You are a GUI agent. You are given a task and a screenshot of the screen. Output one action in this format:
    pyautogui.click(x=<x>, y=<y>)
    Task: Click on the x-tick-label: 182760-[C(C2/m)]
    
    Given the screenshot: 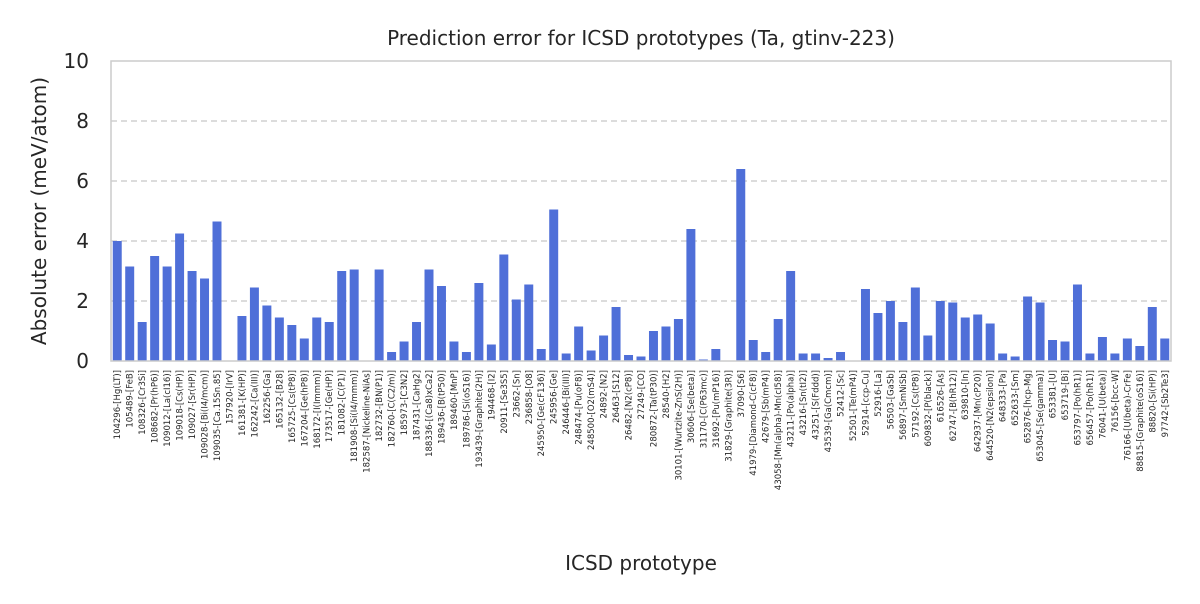 What is the action you would take?
    pyautogui.click(x=393, y=408)
    